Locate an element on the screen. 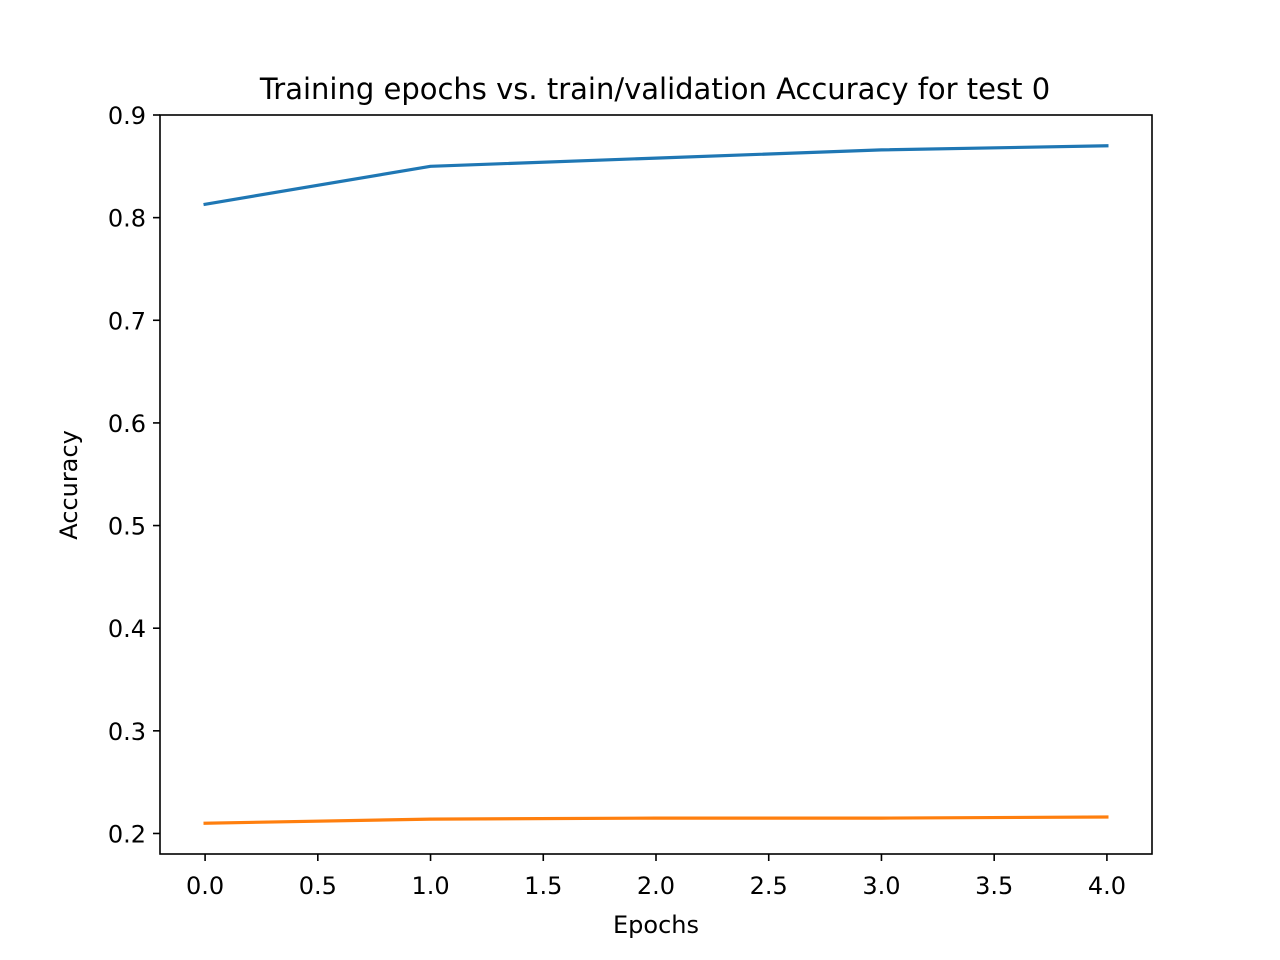 This screenshot has width=1280, height=960. x-axis: 0.0 0.5 1.0 1.5 2.0 2.5 3.0 3.5 4.0 is located at coordinates (656, 877).